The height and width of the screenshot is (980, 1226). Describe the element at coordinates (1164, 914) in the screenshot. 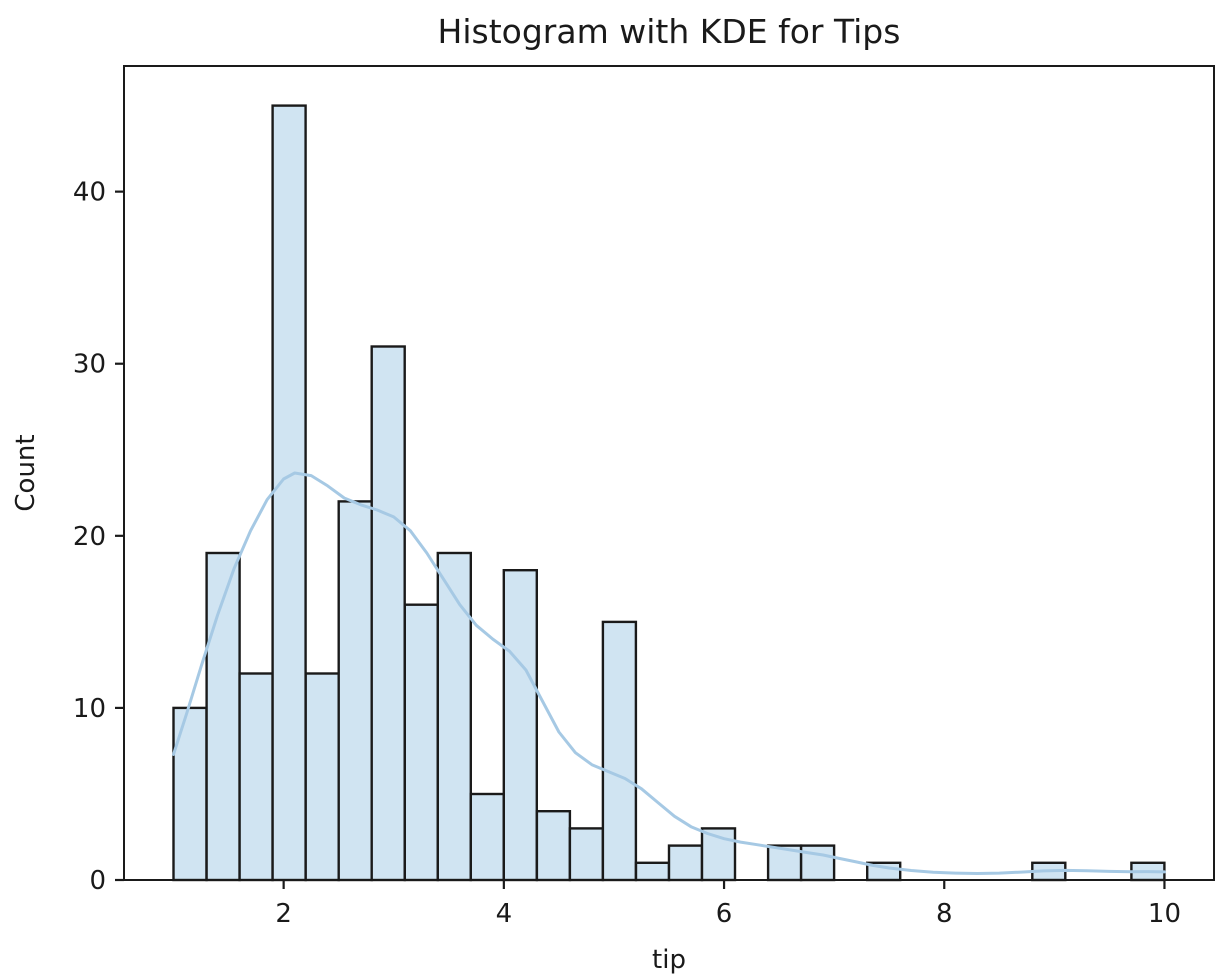

I see `x-tick-label: 10` at that location.